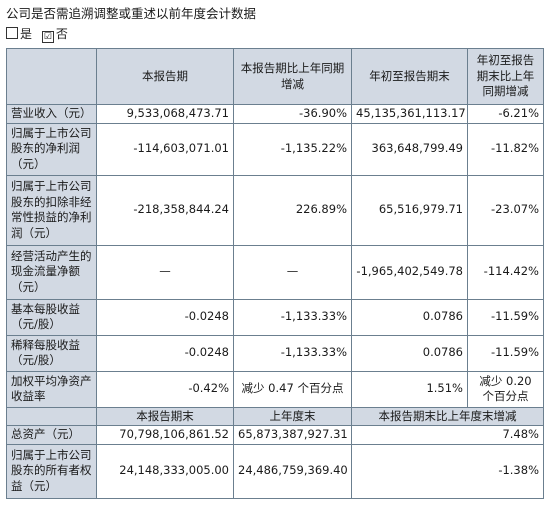 The image size is (550, 515). What do you see at coordinates (292, 76) in the screenshot?
I see `header-cell: 本报告期比上年同期增减` at bounding box center [292, 76].